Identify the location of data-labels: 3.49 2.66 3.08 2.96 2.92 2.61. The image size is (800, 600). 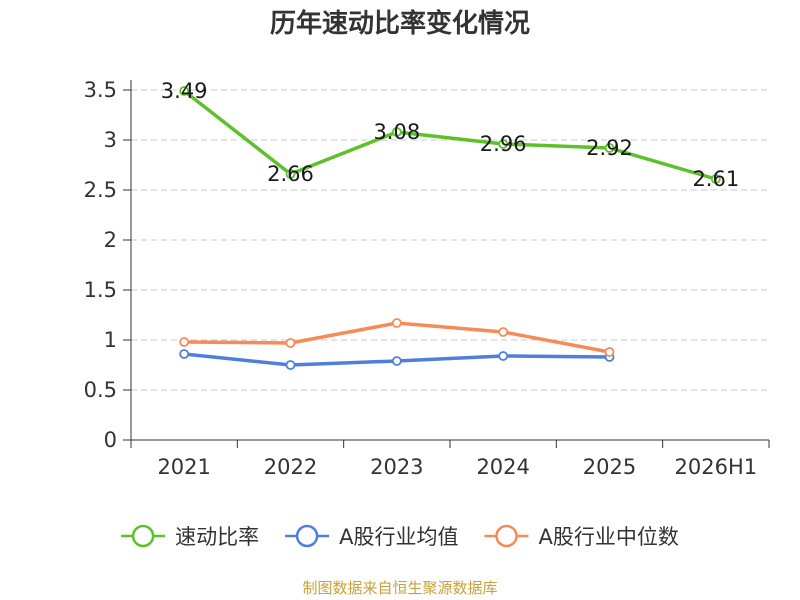
(450, 135).